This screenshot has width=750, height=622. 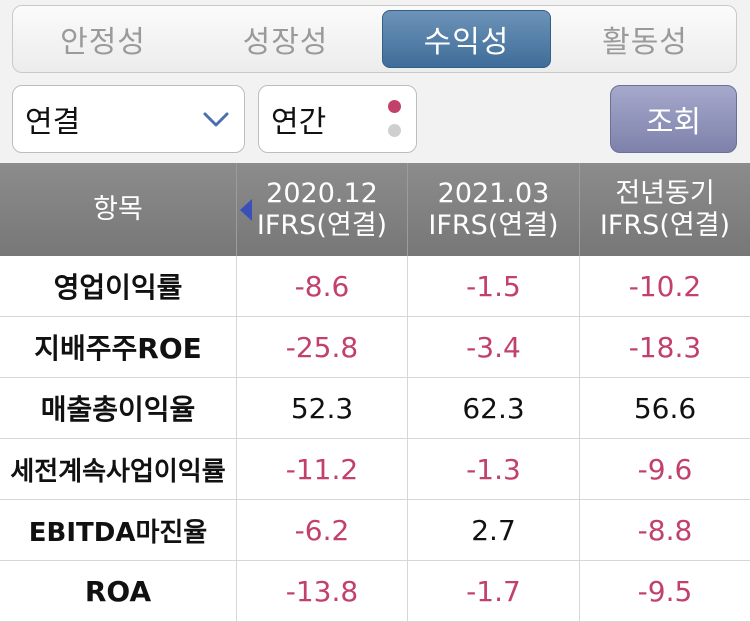 What do you see at coordinates (118, 287) in the screenshot?
I see `row-label: 영업이익률` at bounding box center [118, 287].